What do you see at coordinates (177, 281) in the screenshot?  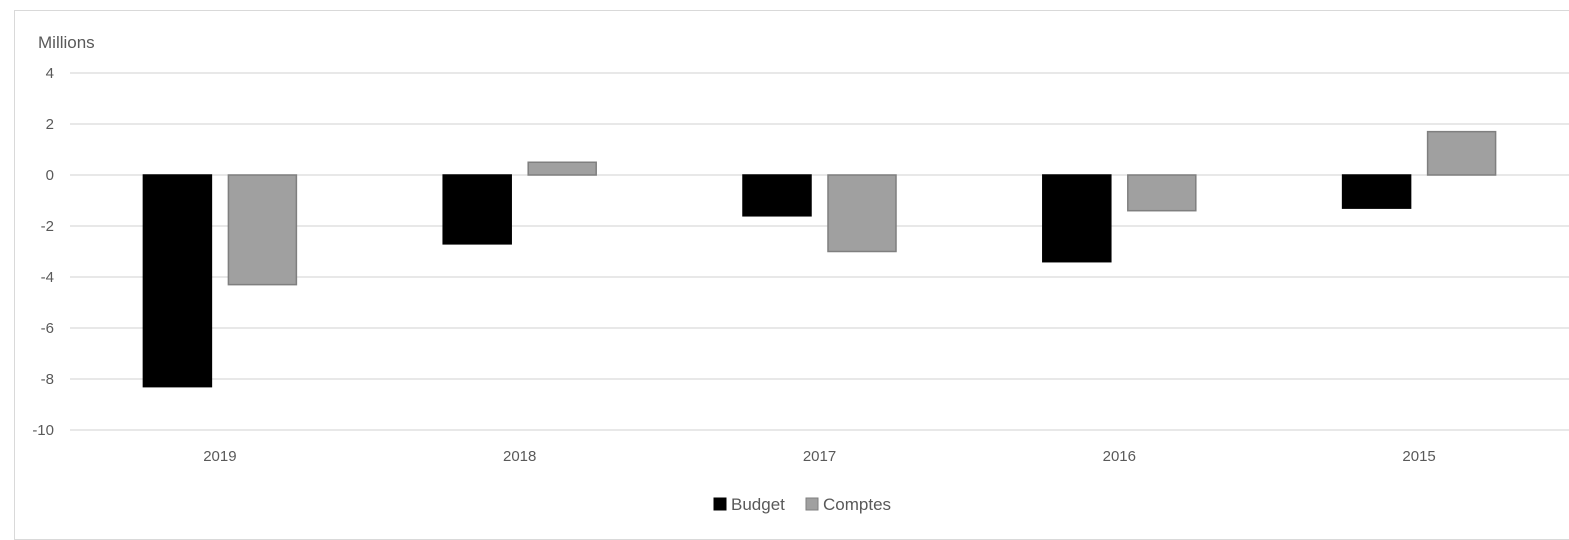 I see `bar-budget-2019` at bounding box center [177, 281].